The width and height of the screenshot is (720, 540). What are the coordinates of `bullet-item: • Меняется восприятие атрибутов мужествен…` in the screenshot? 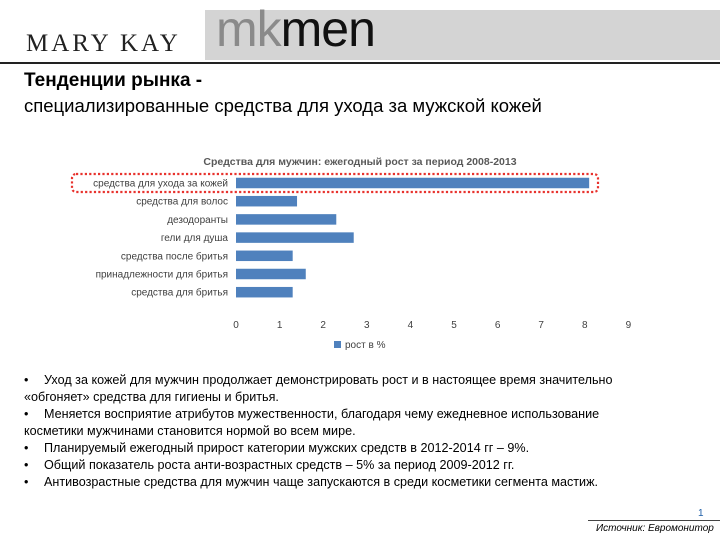 It's located at (359, 423).